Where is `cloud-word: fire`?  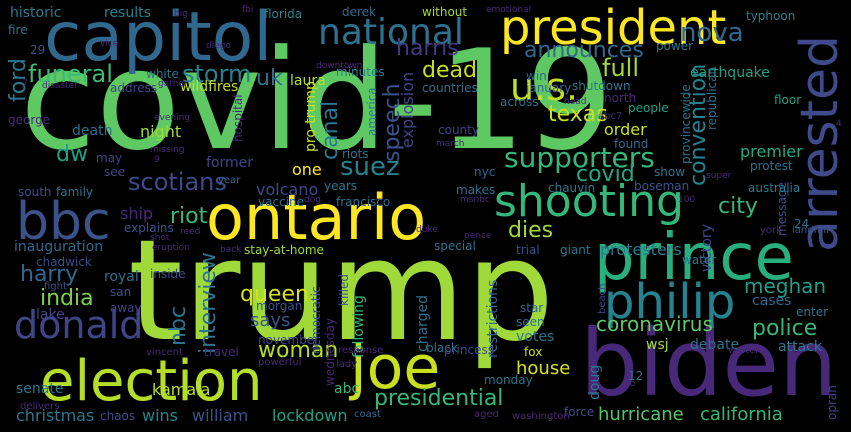
cloud-word: fire is located at coordinates (18, 30).